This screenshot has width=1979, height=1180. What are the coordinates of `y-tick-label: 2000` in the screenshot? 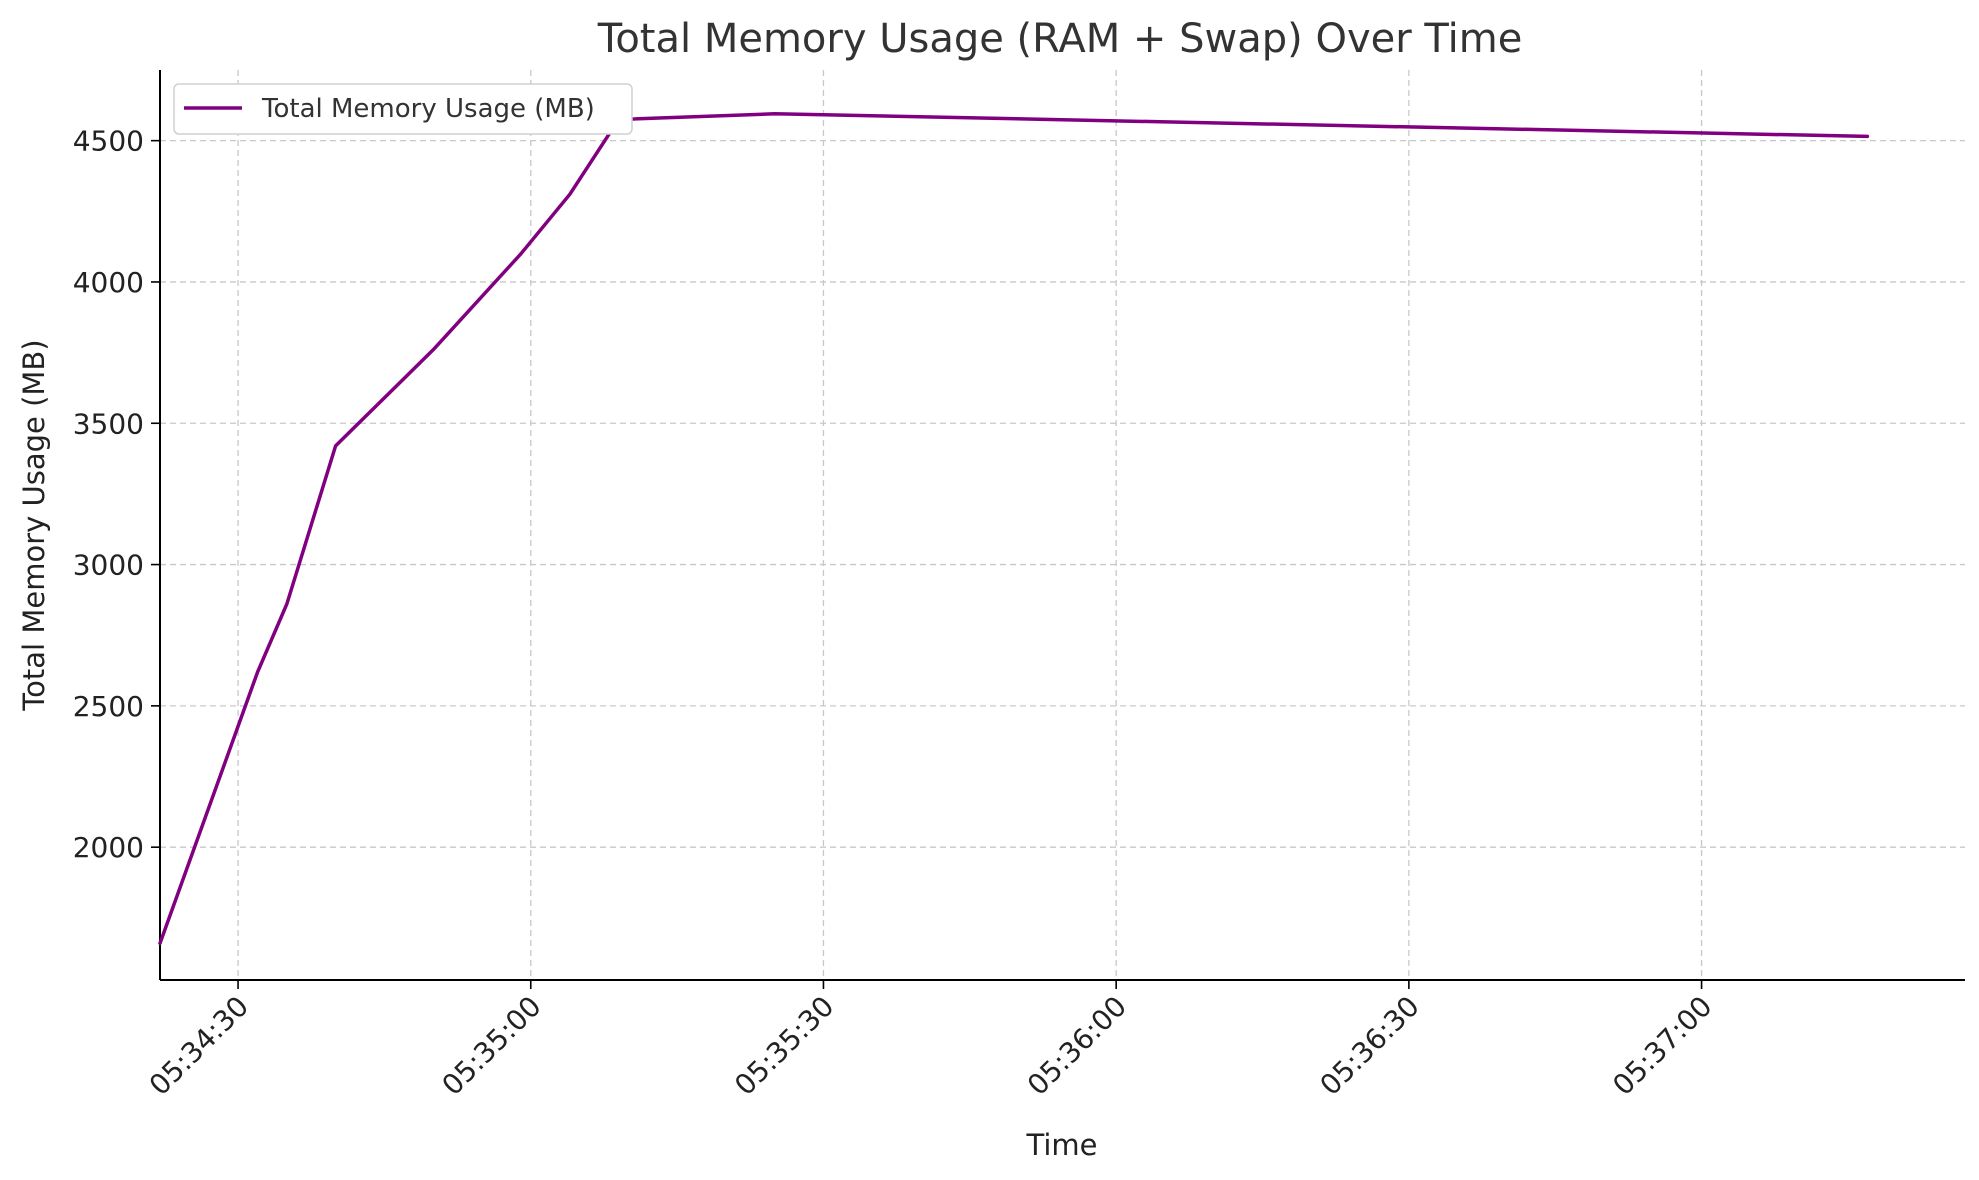 It's located at (108, 847).